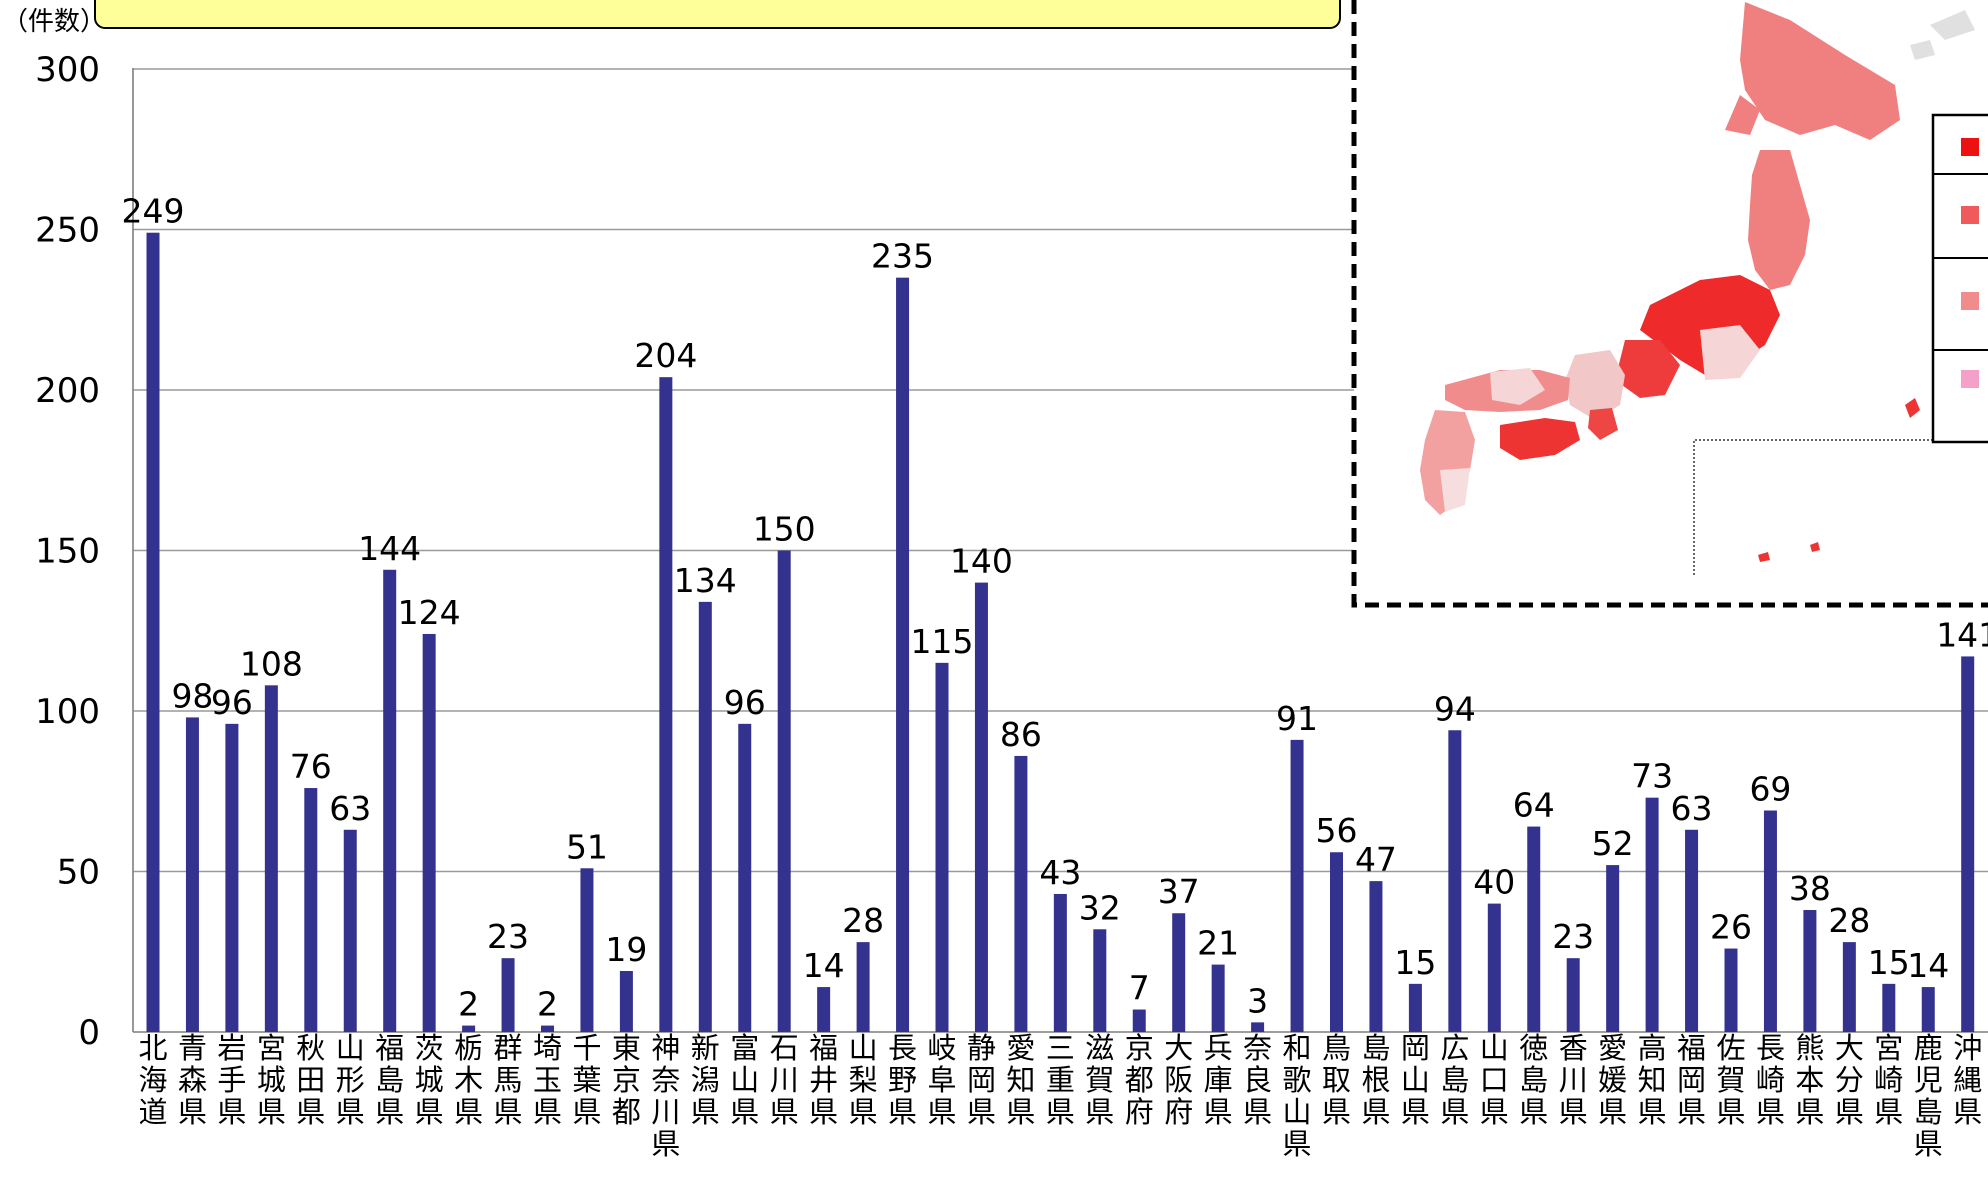 The height and width of the screenshot is (1192, 1988). Describe the element at coordinates (981, 561) in the screenshot. I see `data-label: 140` at that location.